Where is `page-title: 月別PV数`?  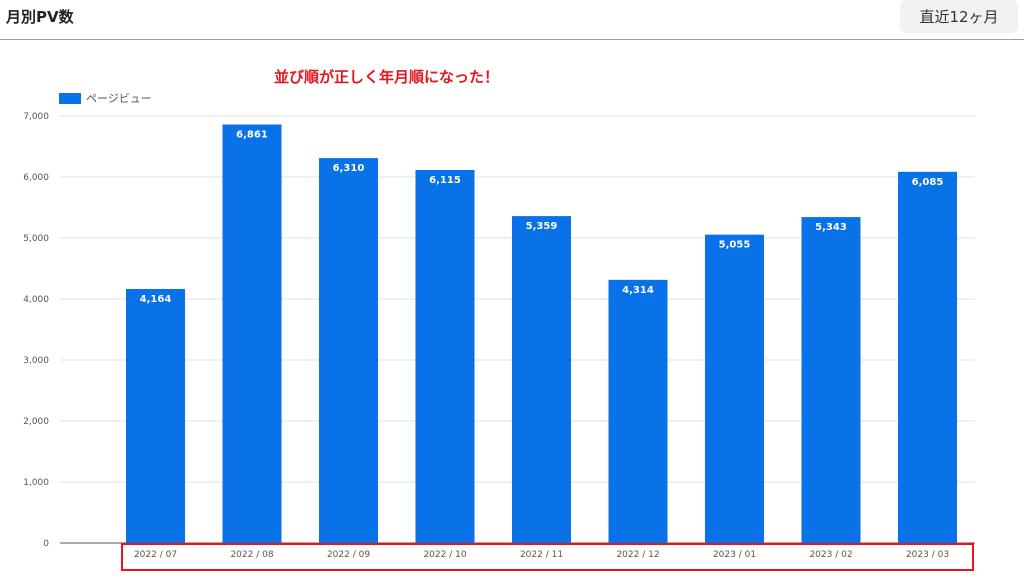 page-title: 月別PV数 is located at coordinates (40, 17).